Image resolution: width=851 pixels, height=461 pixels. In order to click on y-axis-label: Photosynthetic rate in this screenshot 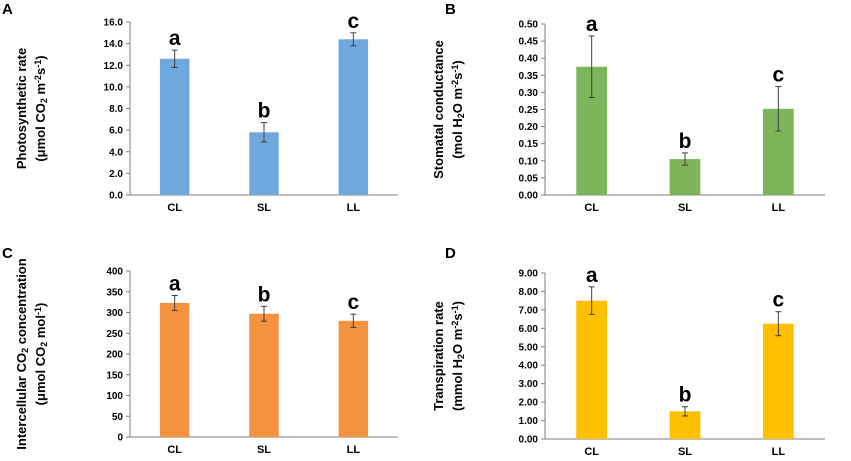, I will do `click(21, 108)`.